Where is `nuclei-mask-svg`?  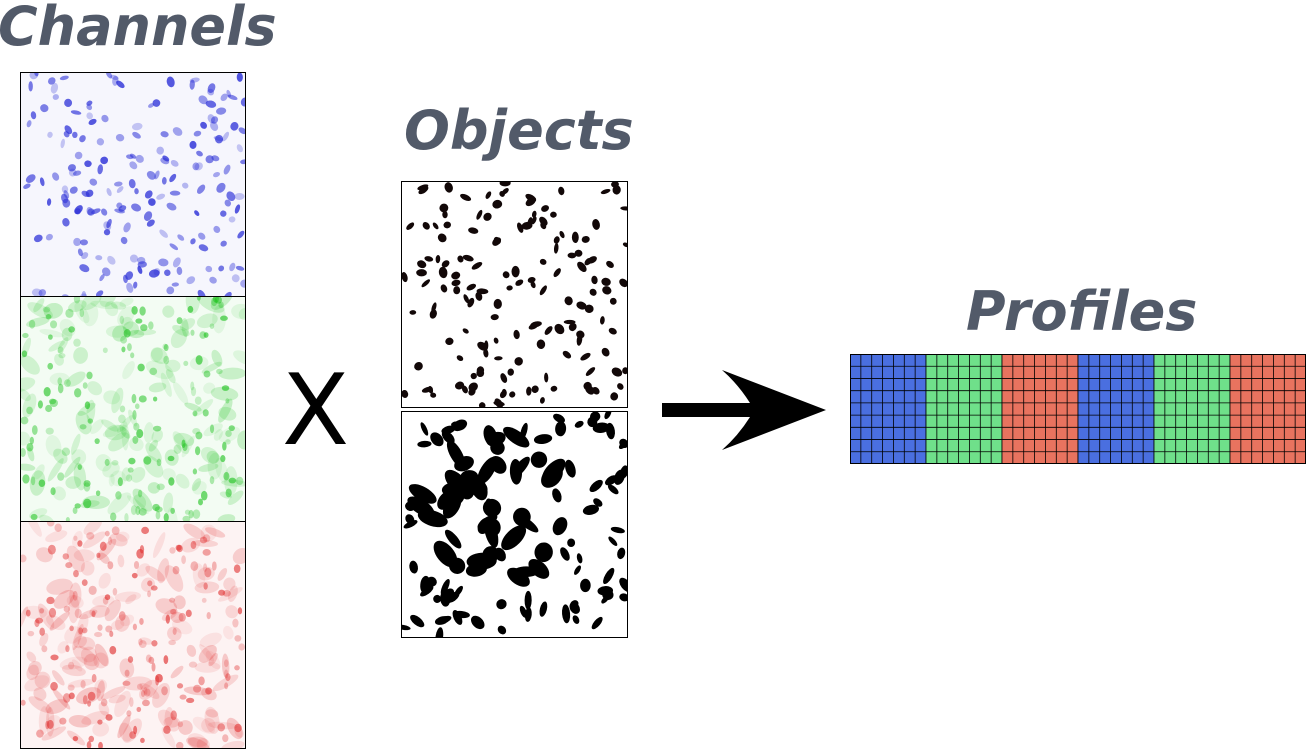 nuclei-mask-svg is located at coordinates (514, 294).